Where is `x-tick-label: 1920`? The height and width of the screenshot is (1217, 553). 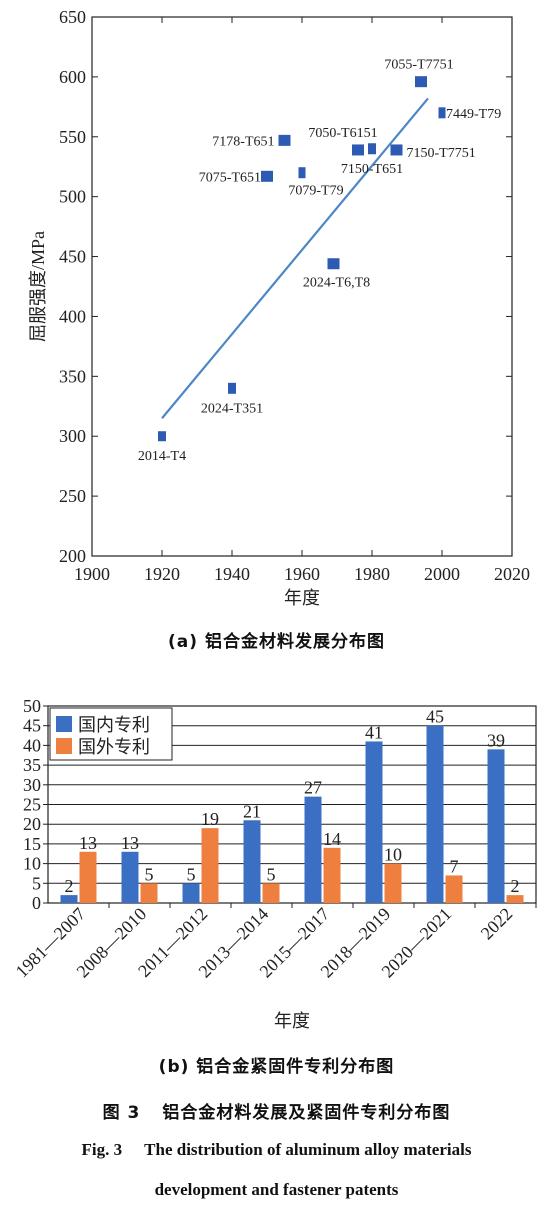
x-tick-label: 1920 is located at coordinates (162, 574).